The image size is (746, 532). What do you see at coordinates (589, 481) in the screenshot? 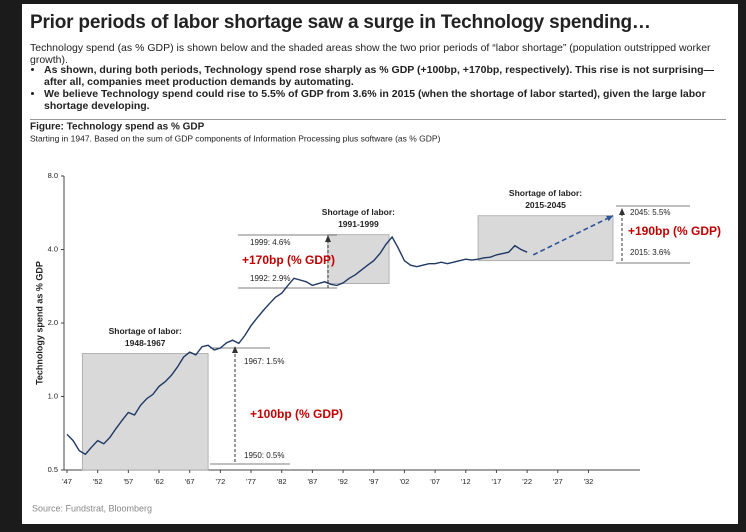
I see `x-tick-label: '32` at bounding box center [589, 481].